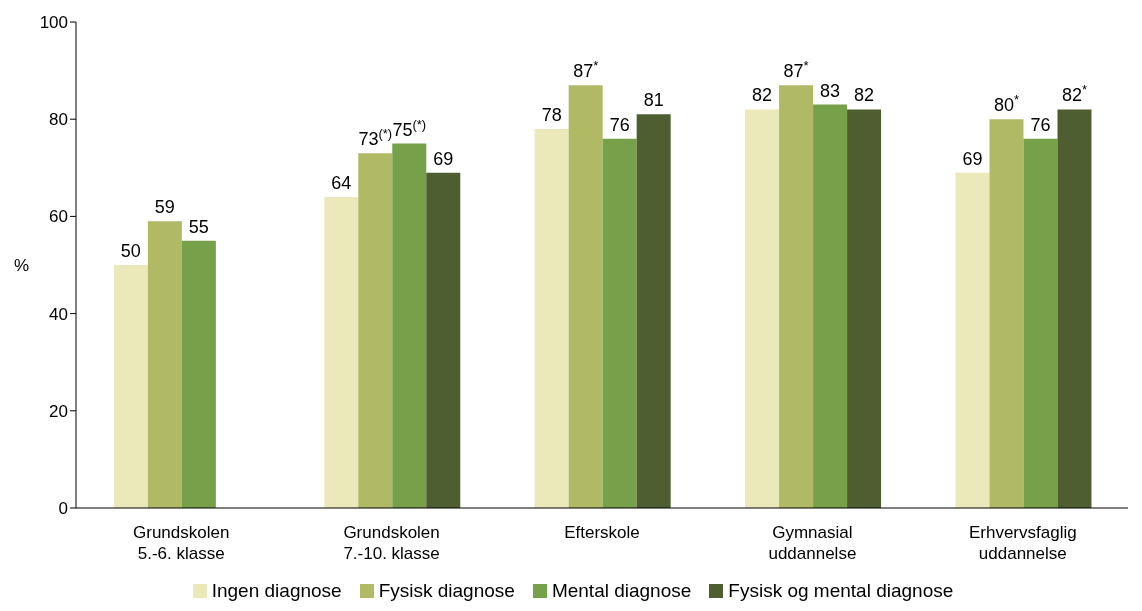 The height and width of the screenshot is (611, 1142). Describe the element at coordinates (63, 509) in the screenshot. I see `y-tick-label: 0` at that location.